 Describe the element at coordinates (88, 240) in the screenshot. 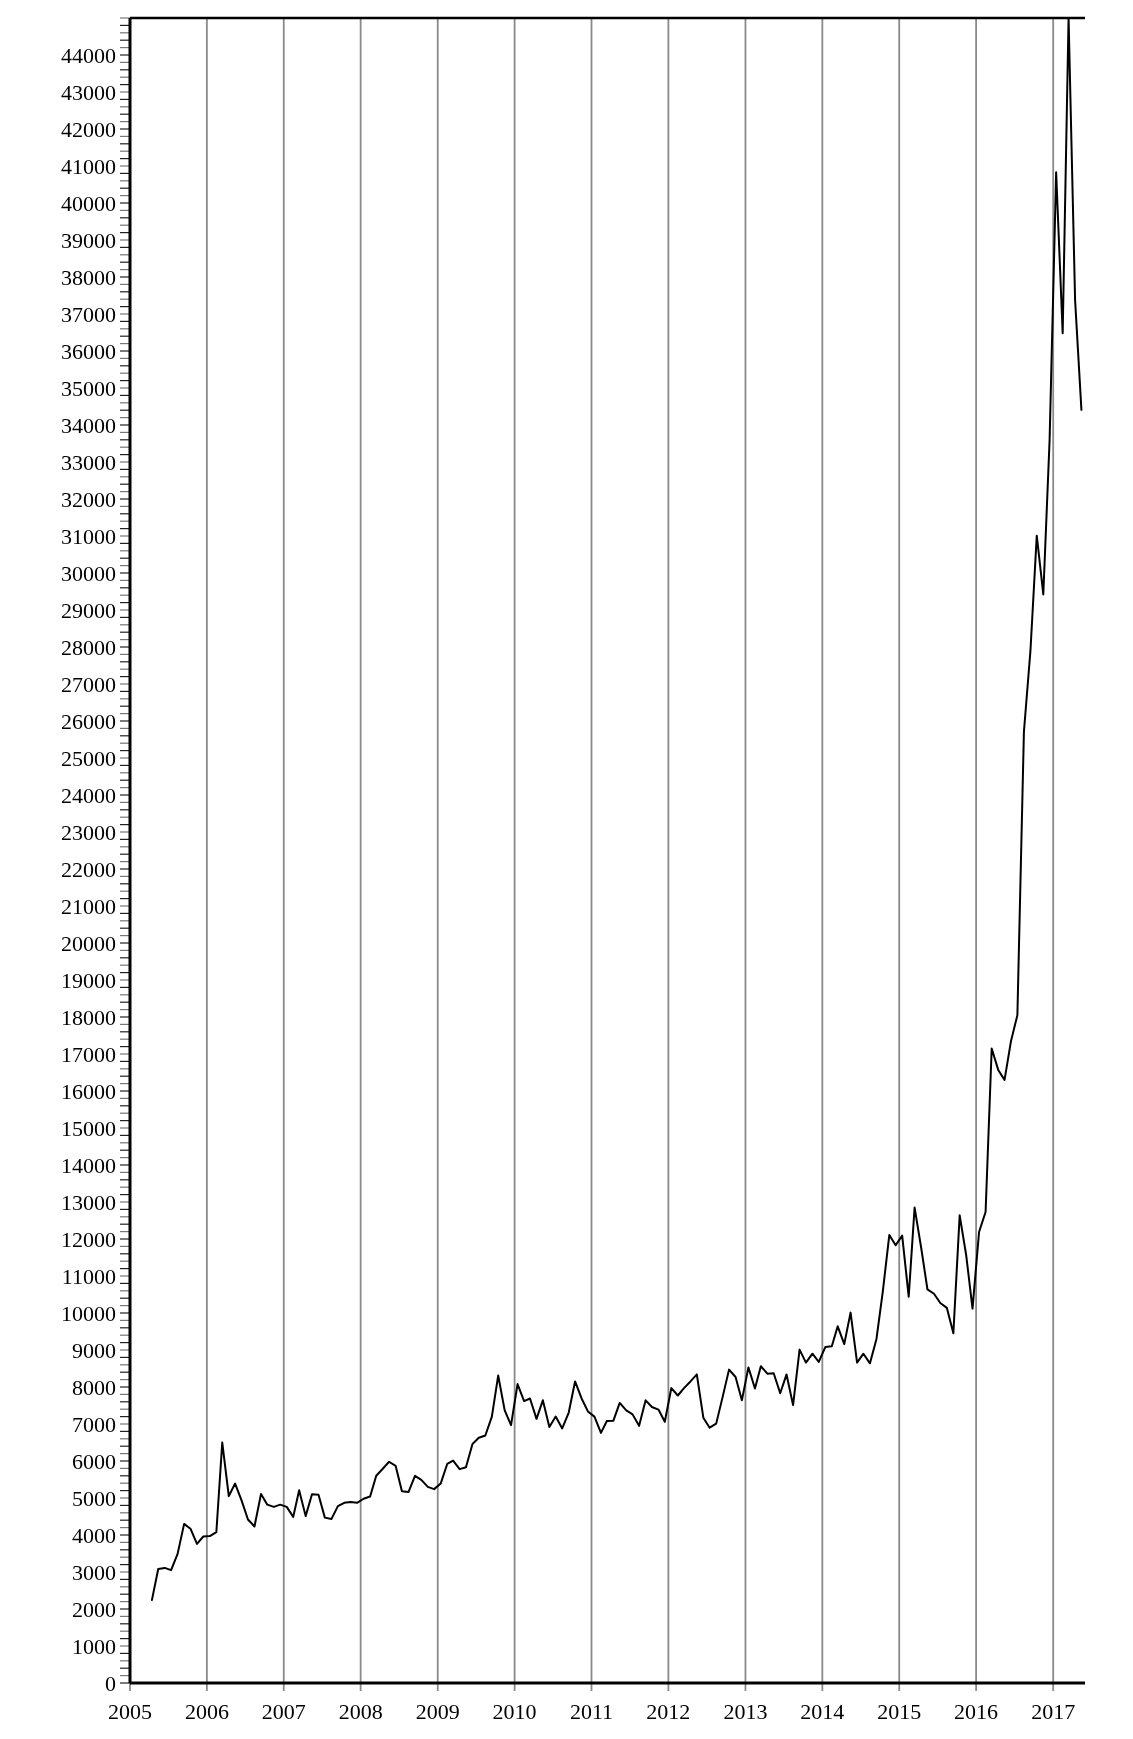

I see `y-tick-label: 39000` at that location.